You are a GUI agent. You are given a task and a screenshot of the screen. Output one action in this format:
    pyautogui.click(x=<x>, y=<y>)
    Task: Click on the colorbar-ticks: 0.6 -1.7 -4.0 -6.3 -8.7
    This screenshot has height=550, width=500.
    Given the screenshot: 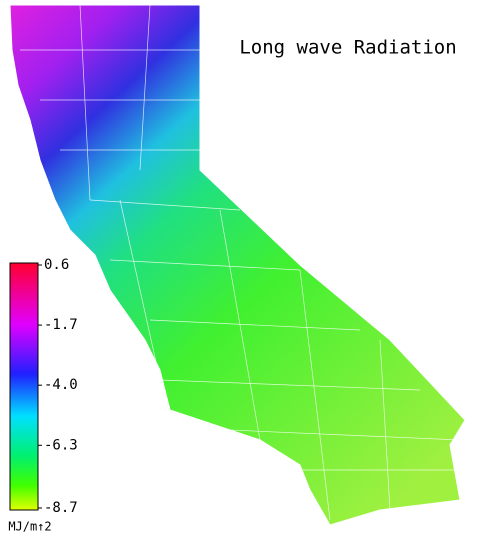 What is the action you would take?
    pyautogui.click(x=58, y=386)
    